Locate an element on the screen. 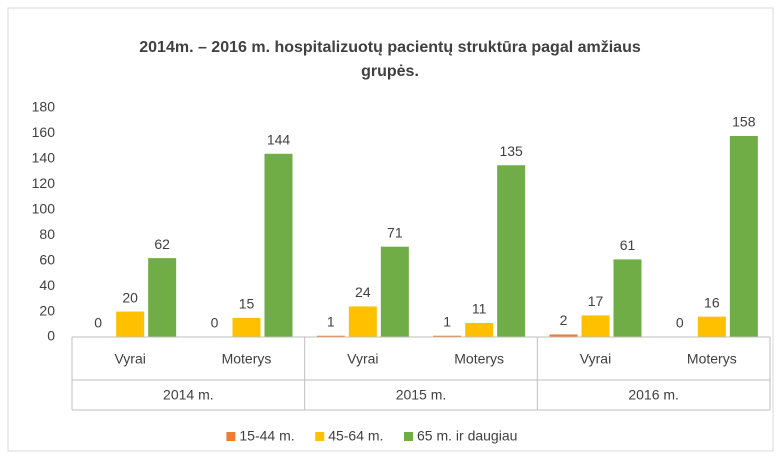 This screenshot has width=781, height=459. data-label: 17 is located at coordinates (596, 301).